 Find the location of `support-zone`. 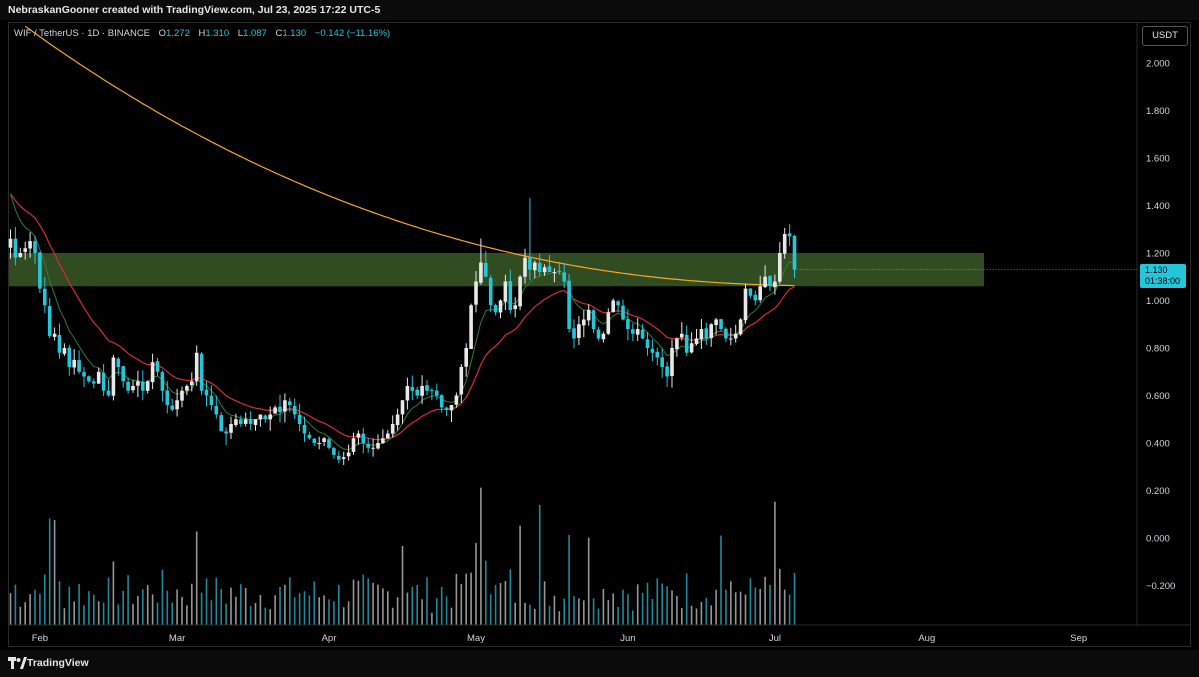

support-zone is located at coordinates (496, 270).